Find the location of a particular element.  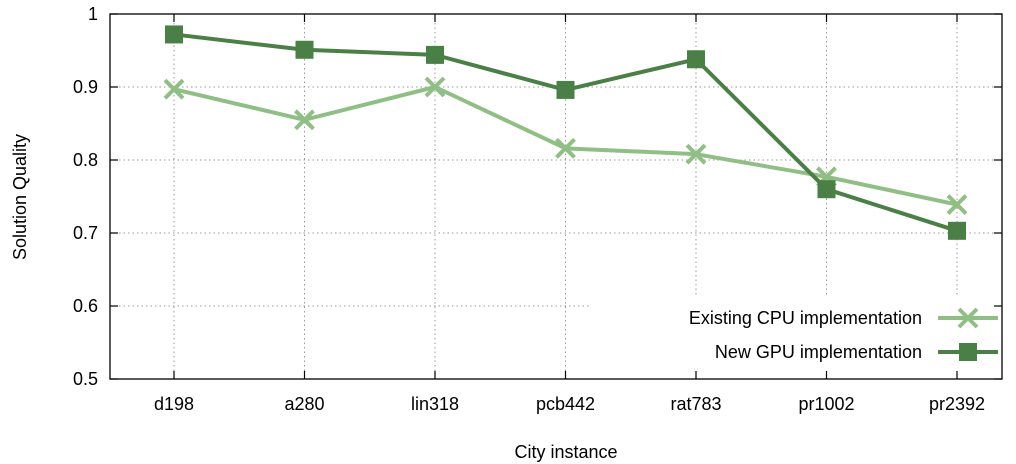

x-tick-label: pr1002 is located at coordinates (826, 404).